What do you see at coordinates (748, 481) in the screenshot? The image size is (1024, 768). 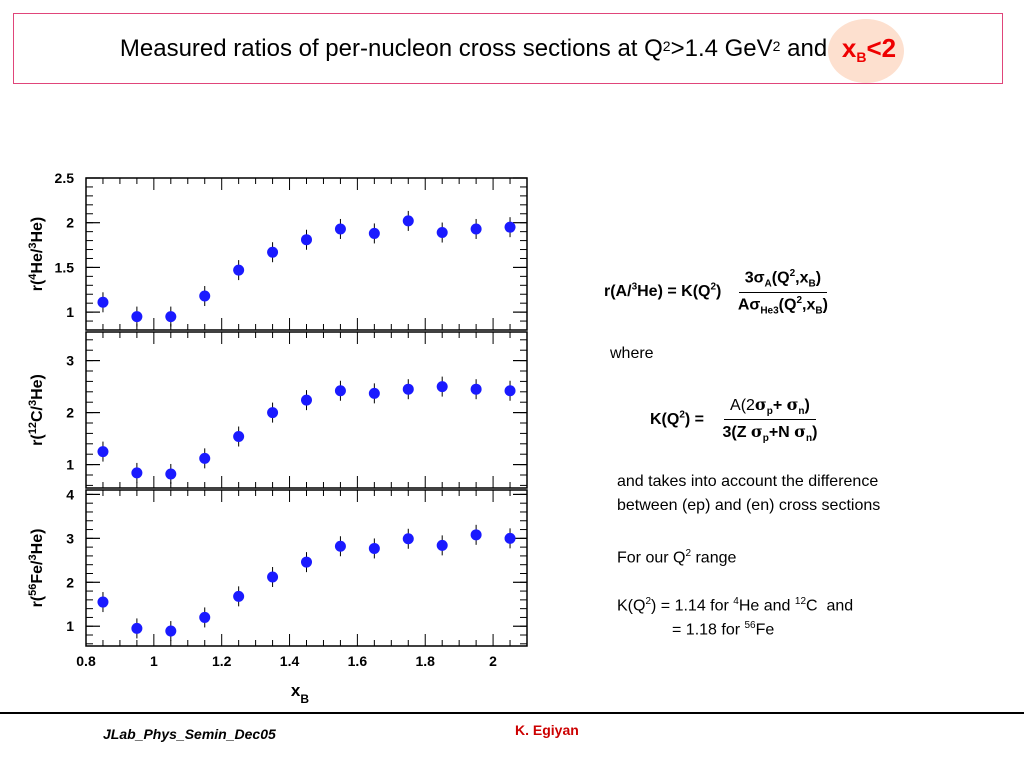 I see `note-line: and takes into account the difference` at bounding box center [748, 481].